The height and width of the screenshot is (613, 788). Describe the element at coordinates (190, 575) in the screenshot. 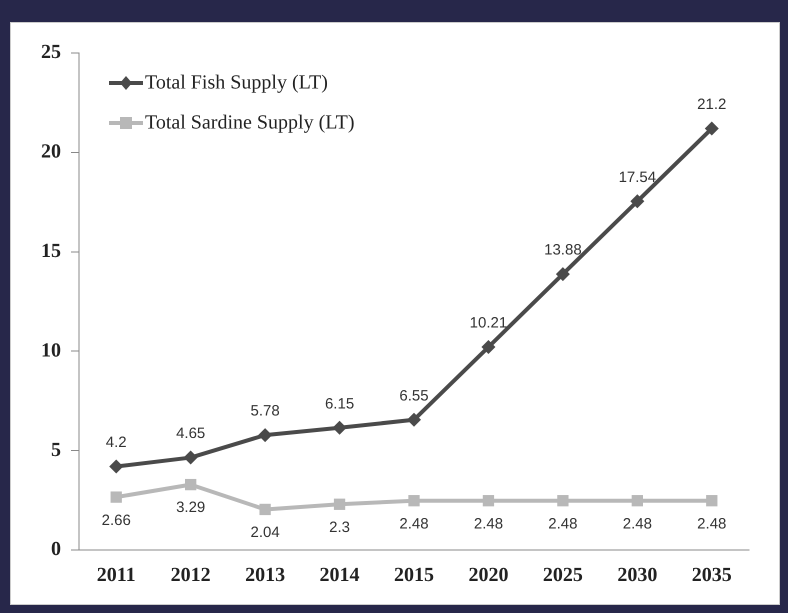

I see `x-tick-label: 2012` at that location.